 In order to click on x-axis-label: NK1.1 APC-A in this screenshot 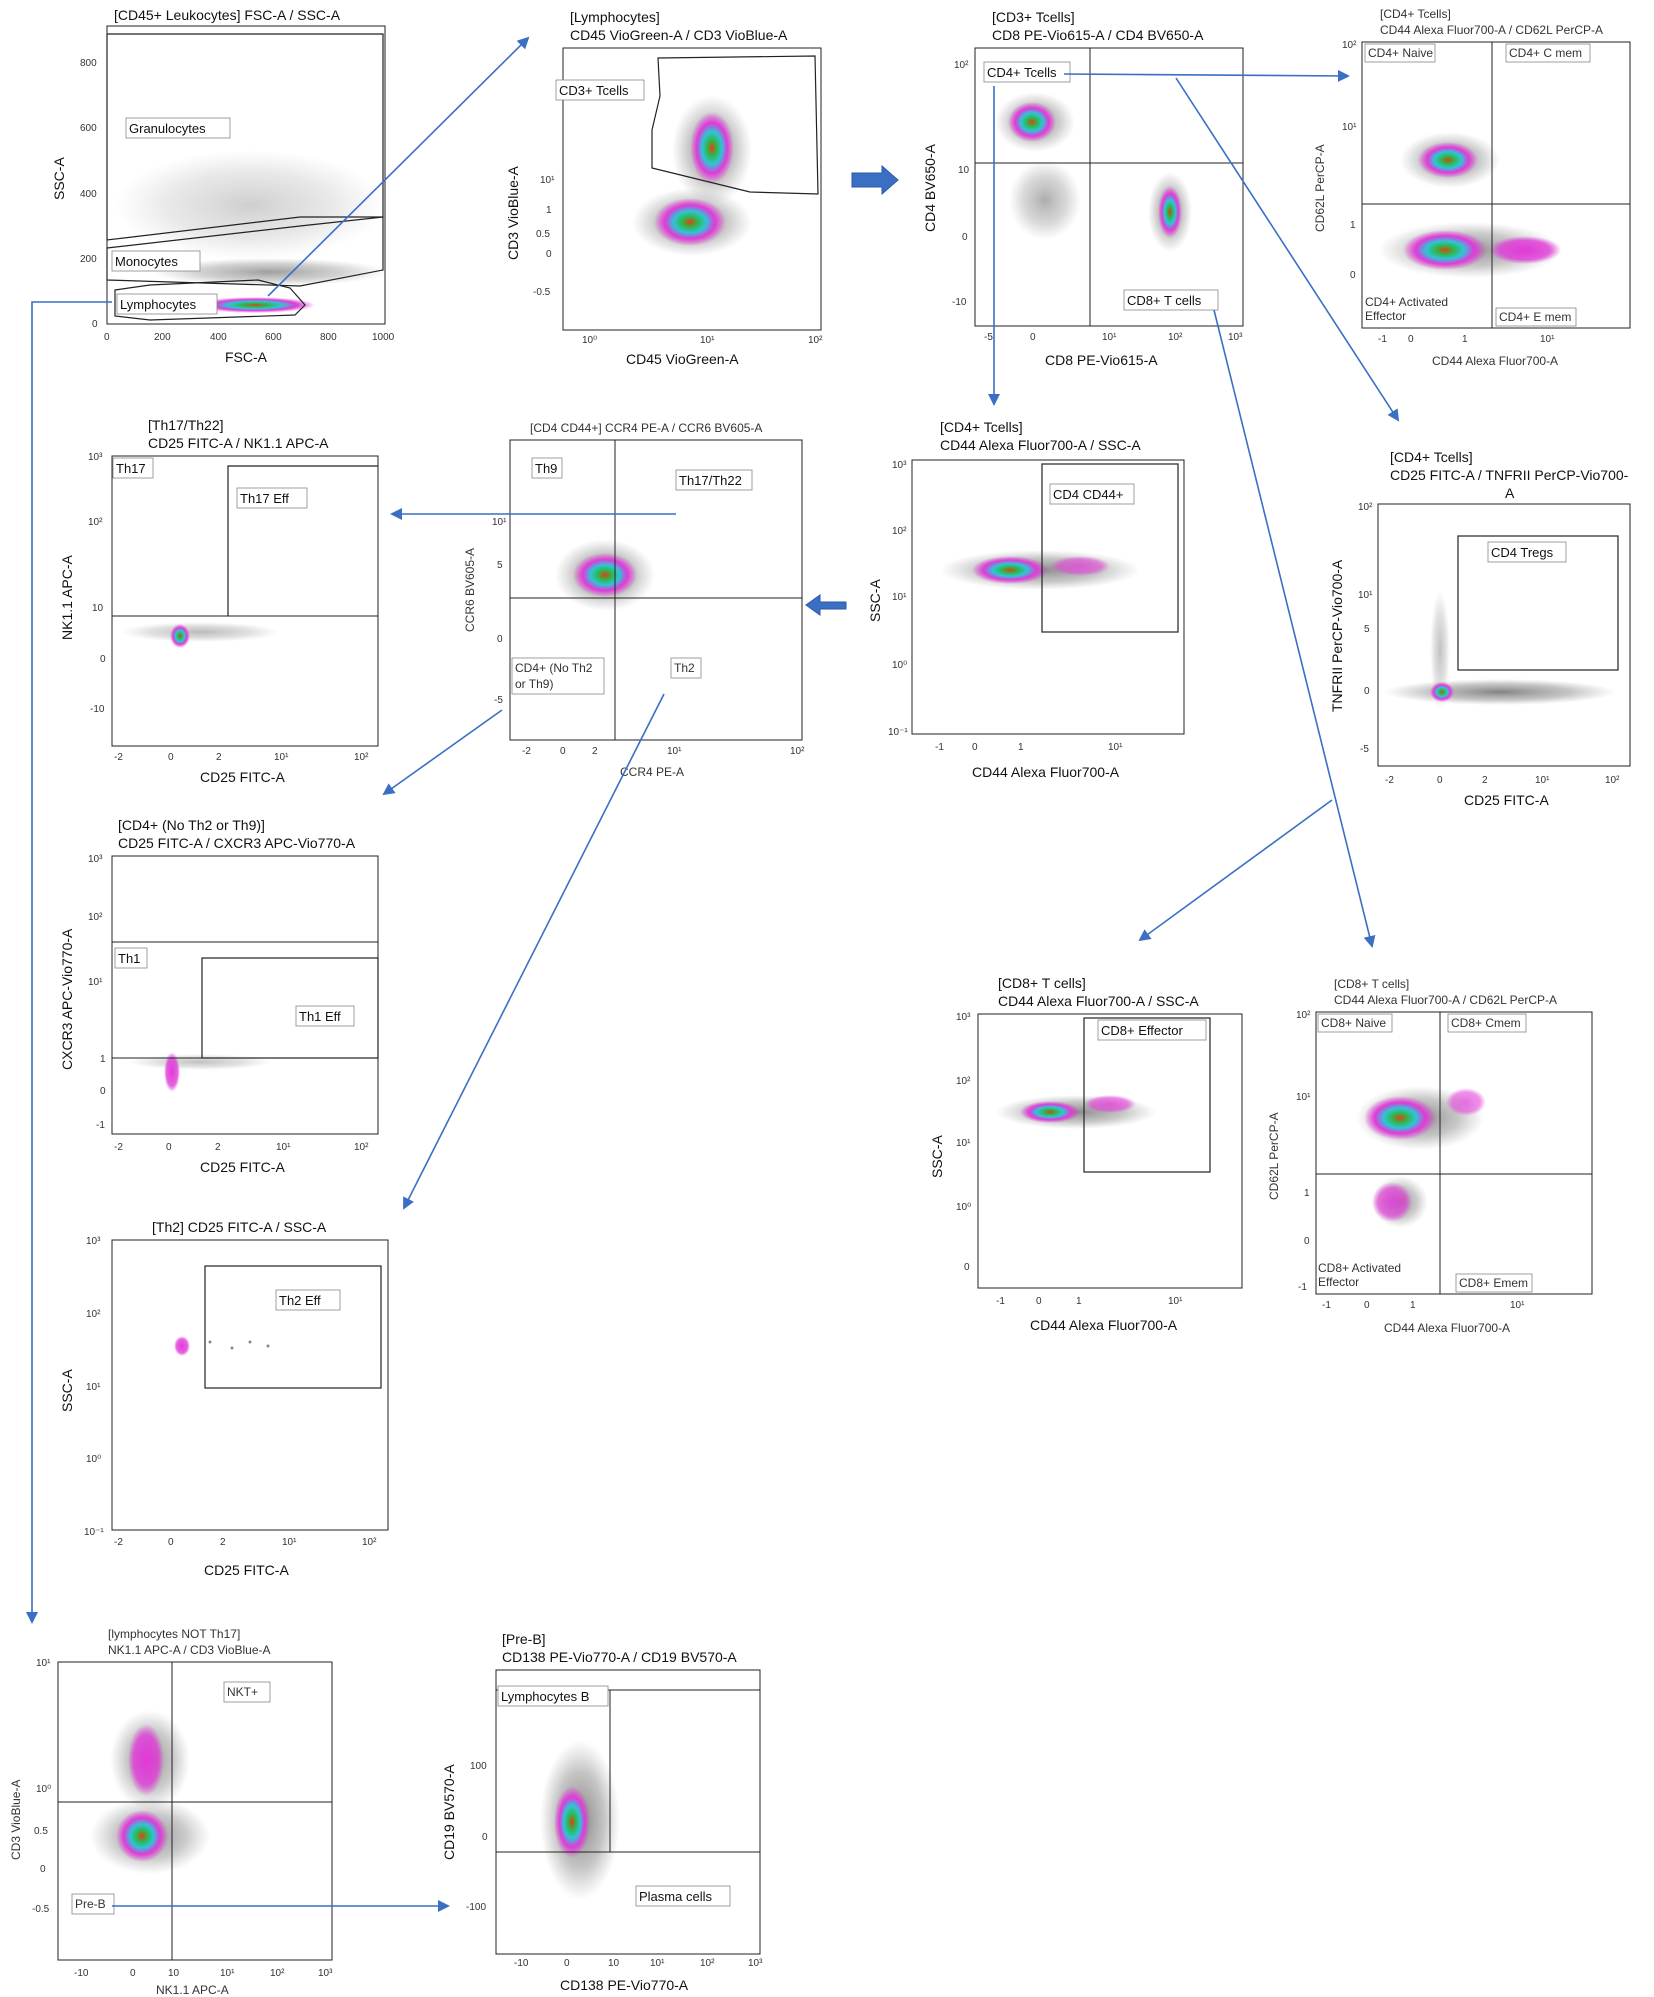, I will do `click(192, 1990)`.